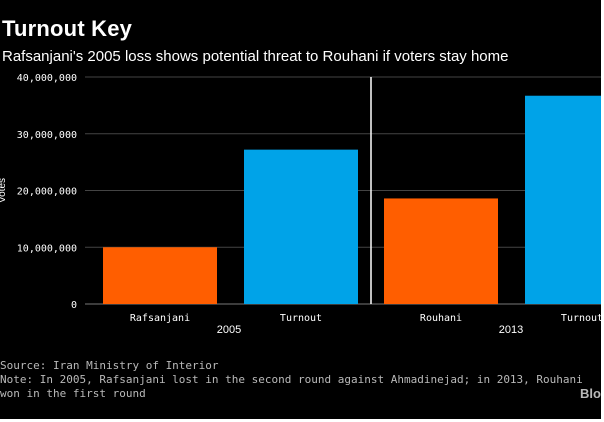 Image resolution: width=604 pixels, height=422 pixels. Describe the element at coordinates (365, 318) in the screenshot. I see `x-tick-labels: Rafsanjani Turnout Rouhani Turnout` at that location.